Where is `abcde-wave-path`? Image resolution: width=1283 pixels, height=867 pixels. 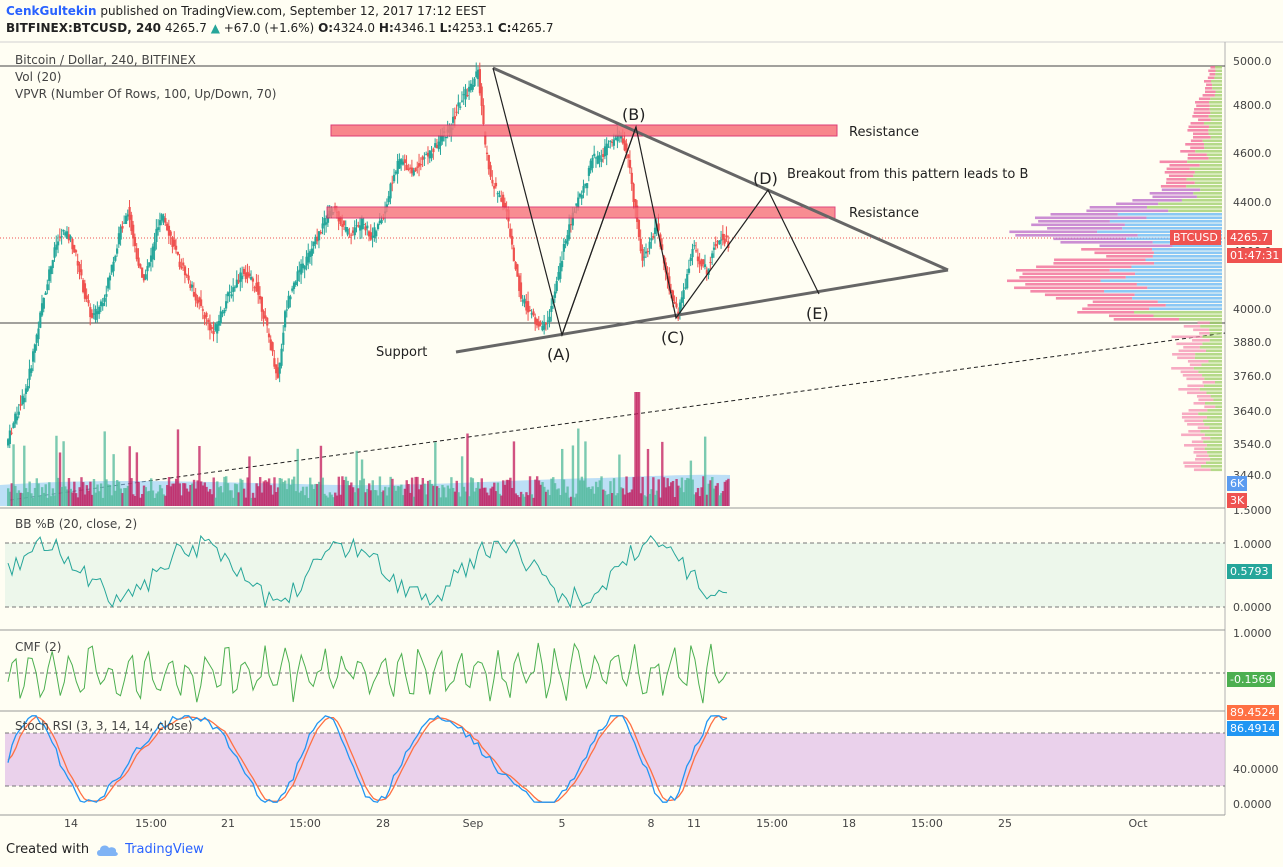 abcde-wave-path is located at coordinates (656, 202).